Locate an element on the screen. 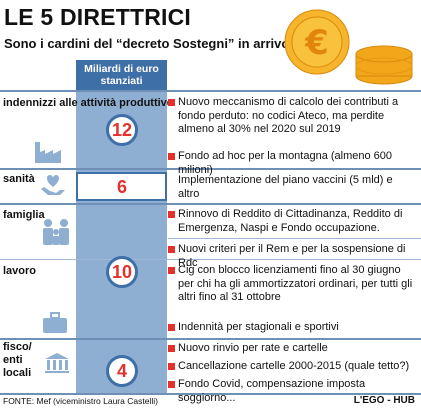 The height and width of the screenshot is (409, 421). amount-badge: 12 is located at coordinates (122, 130).